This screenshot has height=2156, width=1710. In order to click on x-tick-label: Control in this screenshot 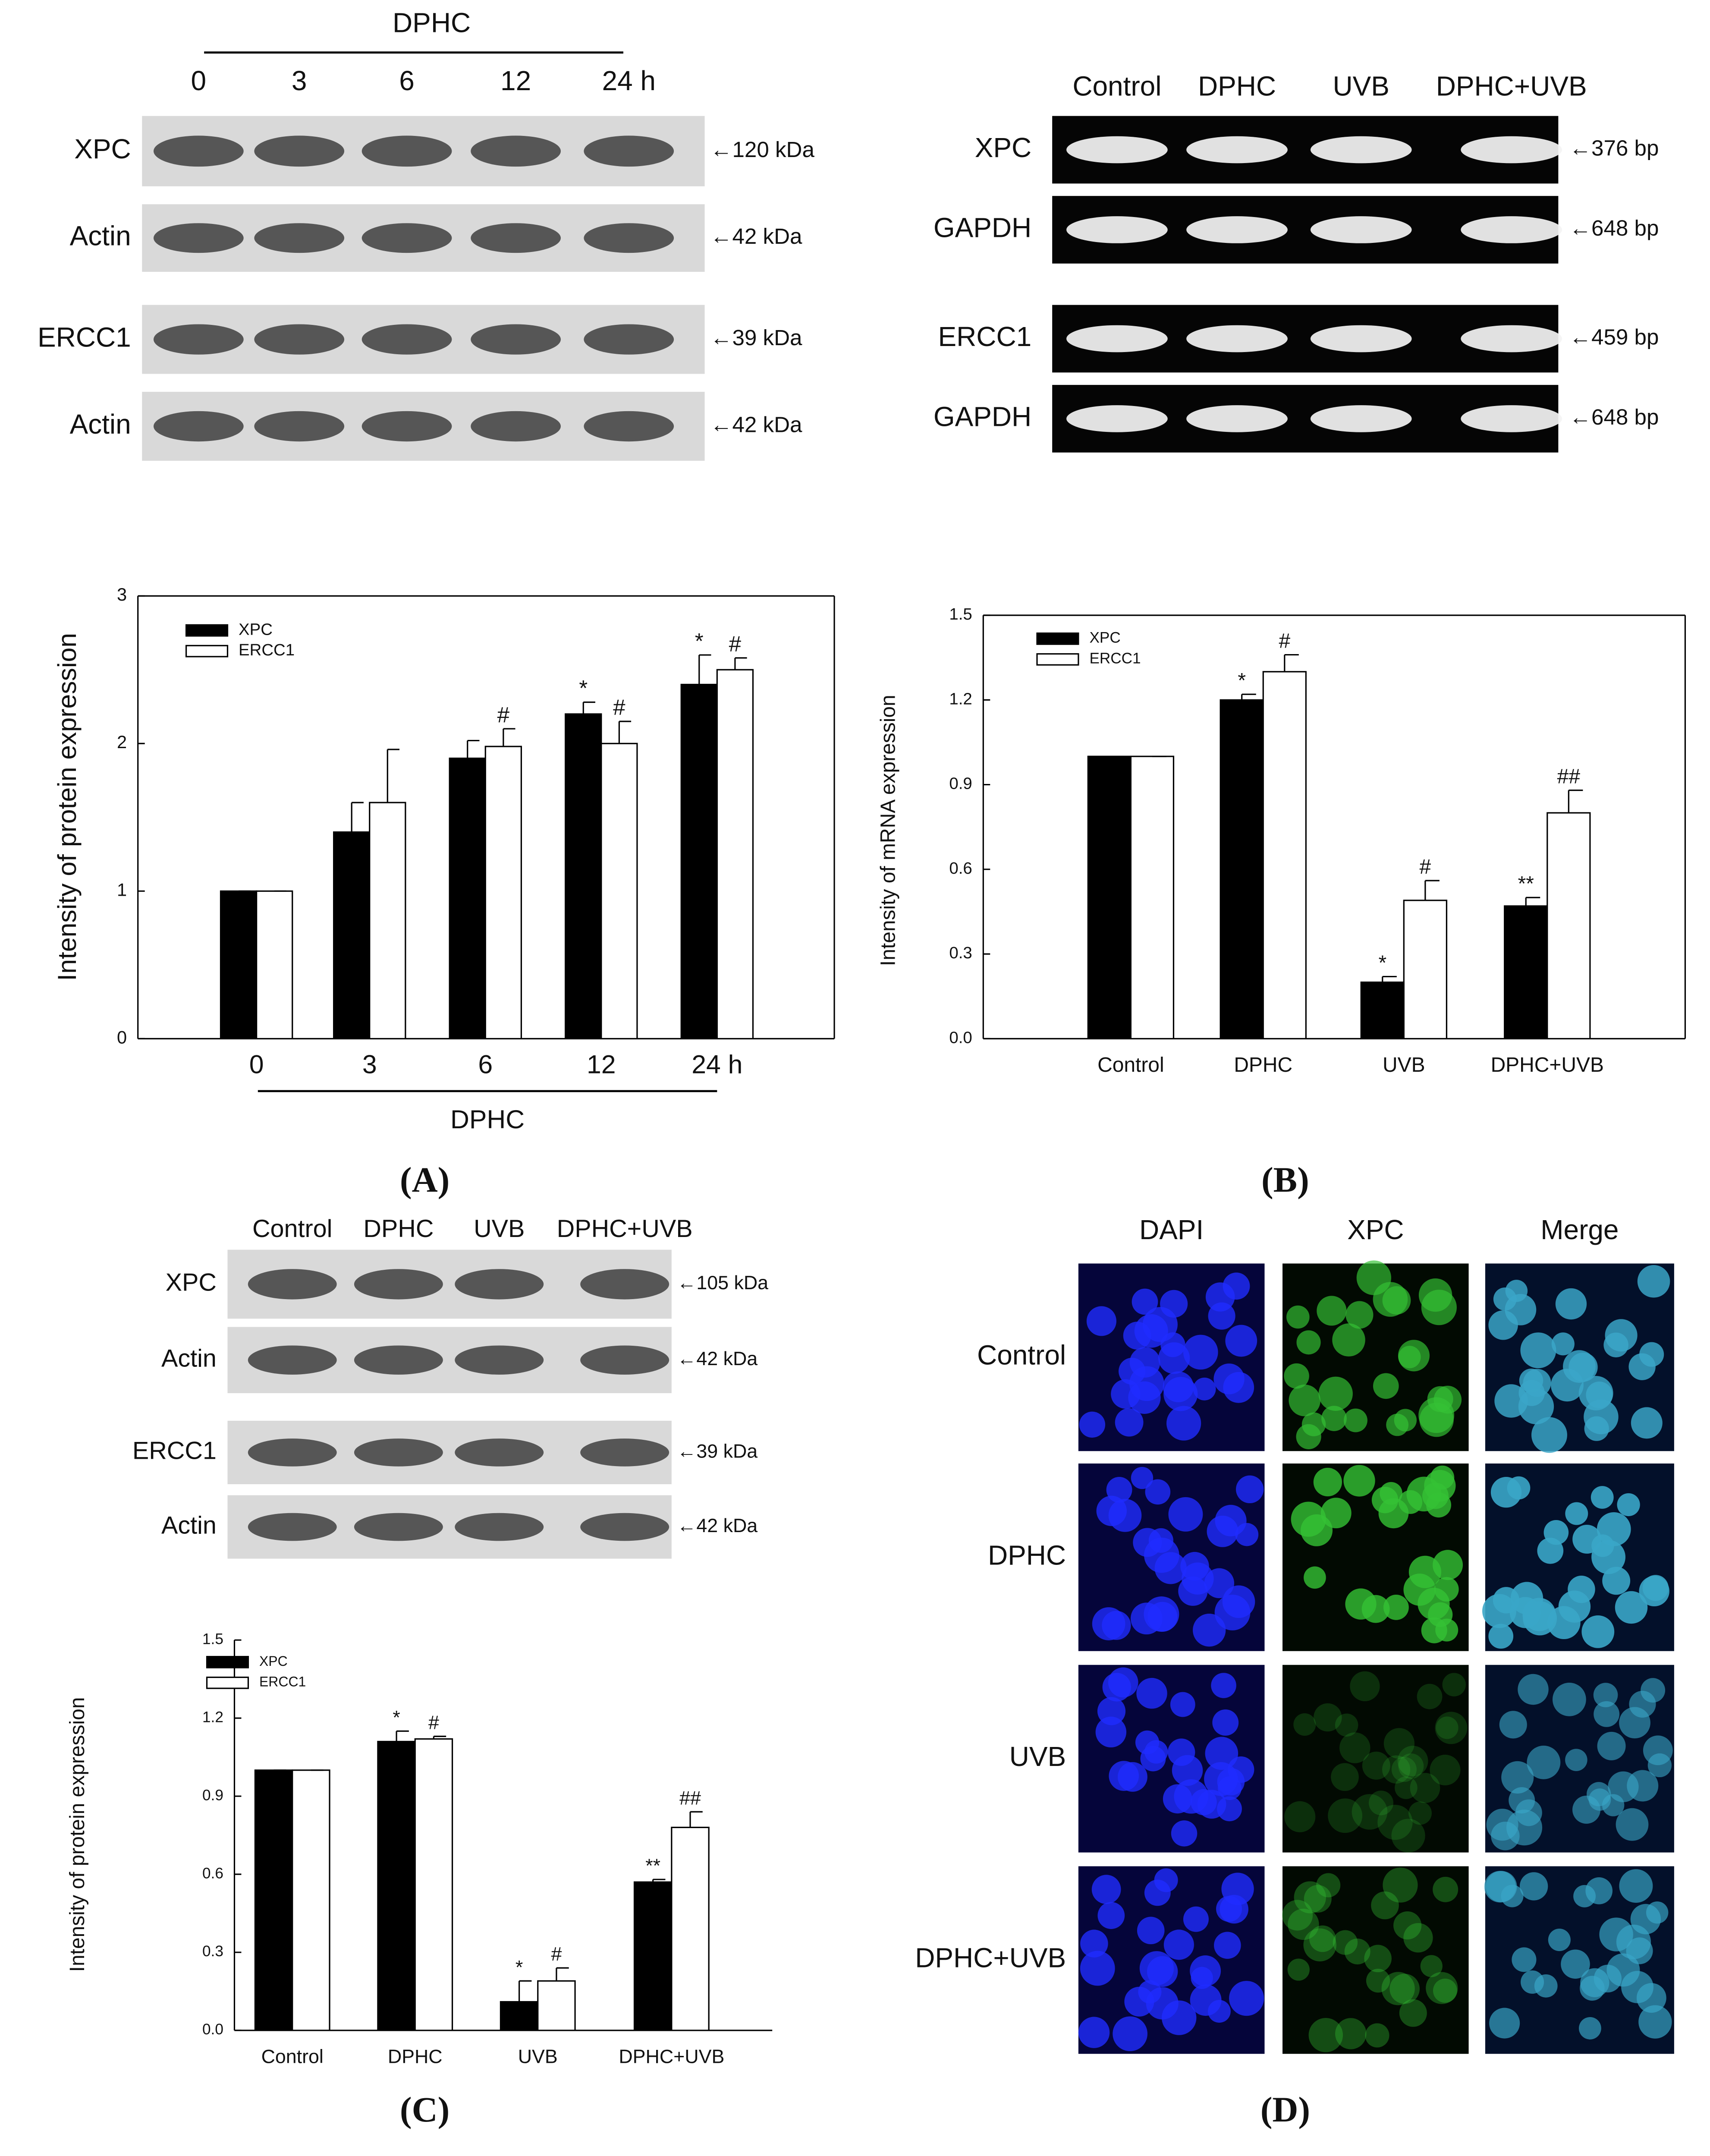, I will do `click(292, 2057)`.